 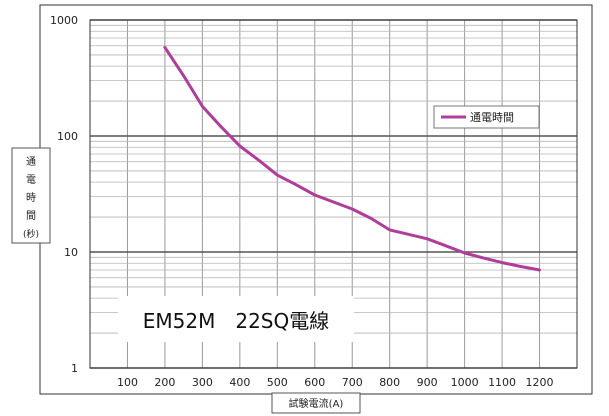 What do you see at coordinates (202, 382) in the screenshot?
I see `x-tick-label: 300` at bounding box center [202, 382].